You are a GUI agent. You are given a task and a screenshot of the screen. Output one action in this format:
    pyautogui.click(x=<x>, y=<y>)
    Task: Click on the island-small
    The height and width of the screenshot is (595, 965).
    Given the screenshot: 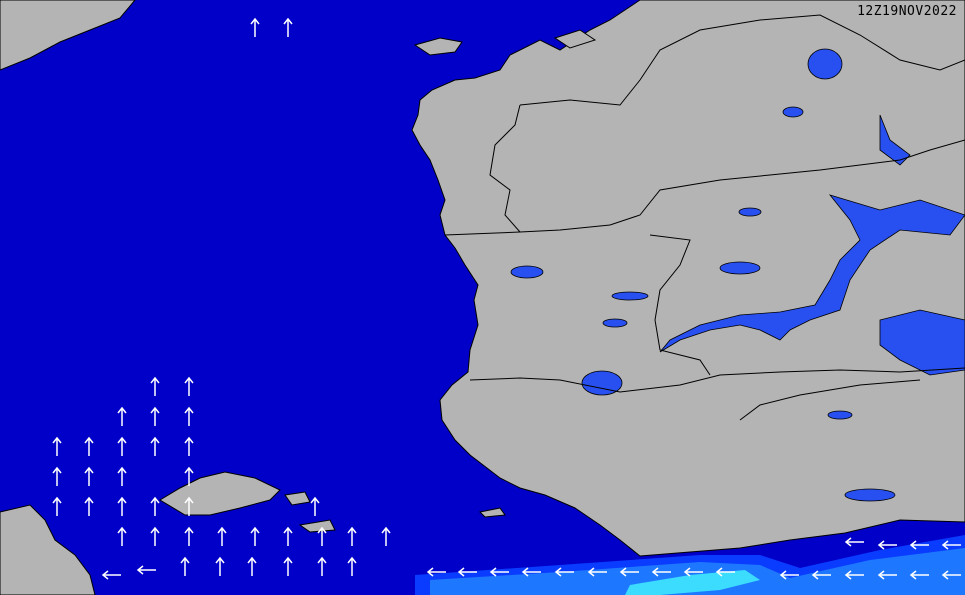 What is the action you would take?
    pyautogui.click(x=297, y=498)
    